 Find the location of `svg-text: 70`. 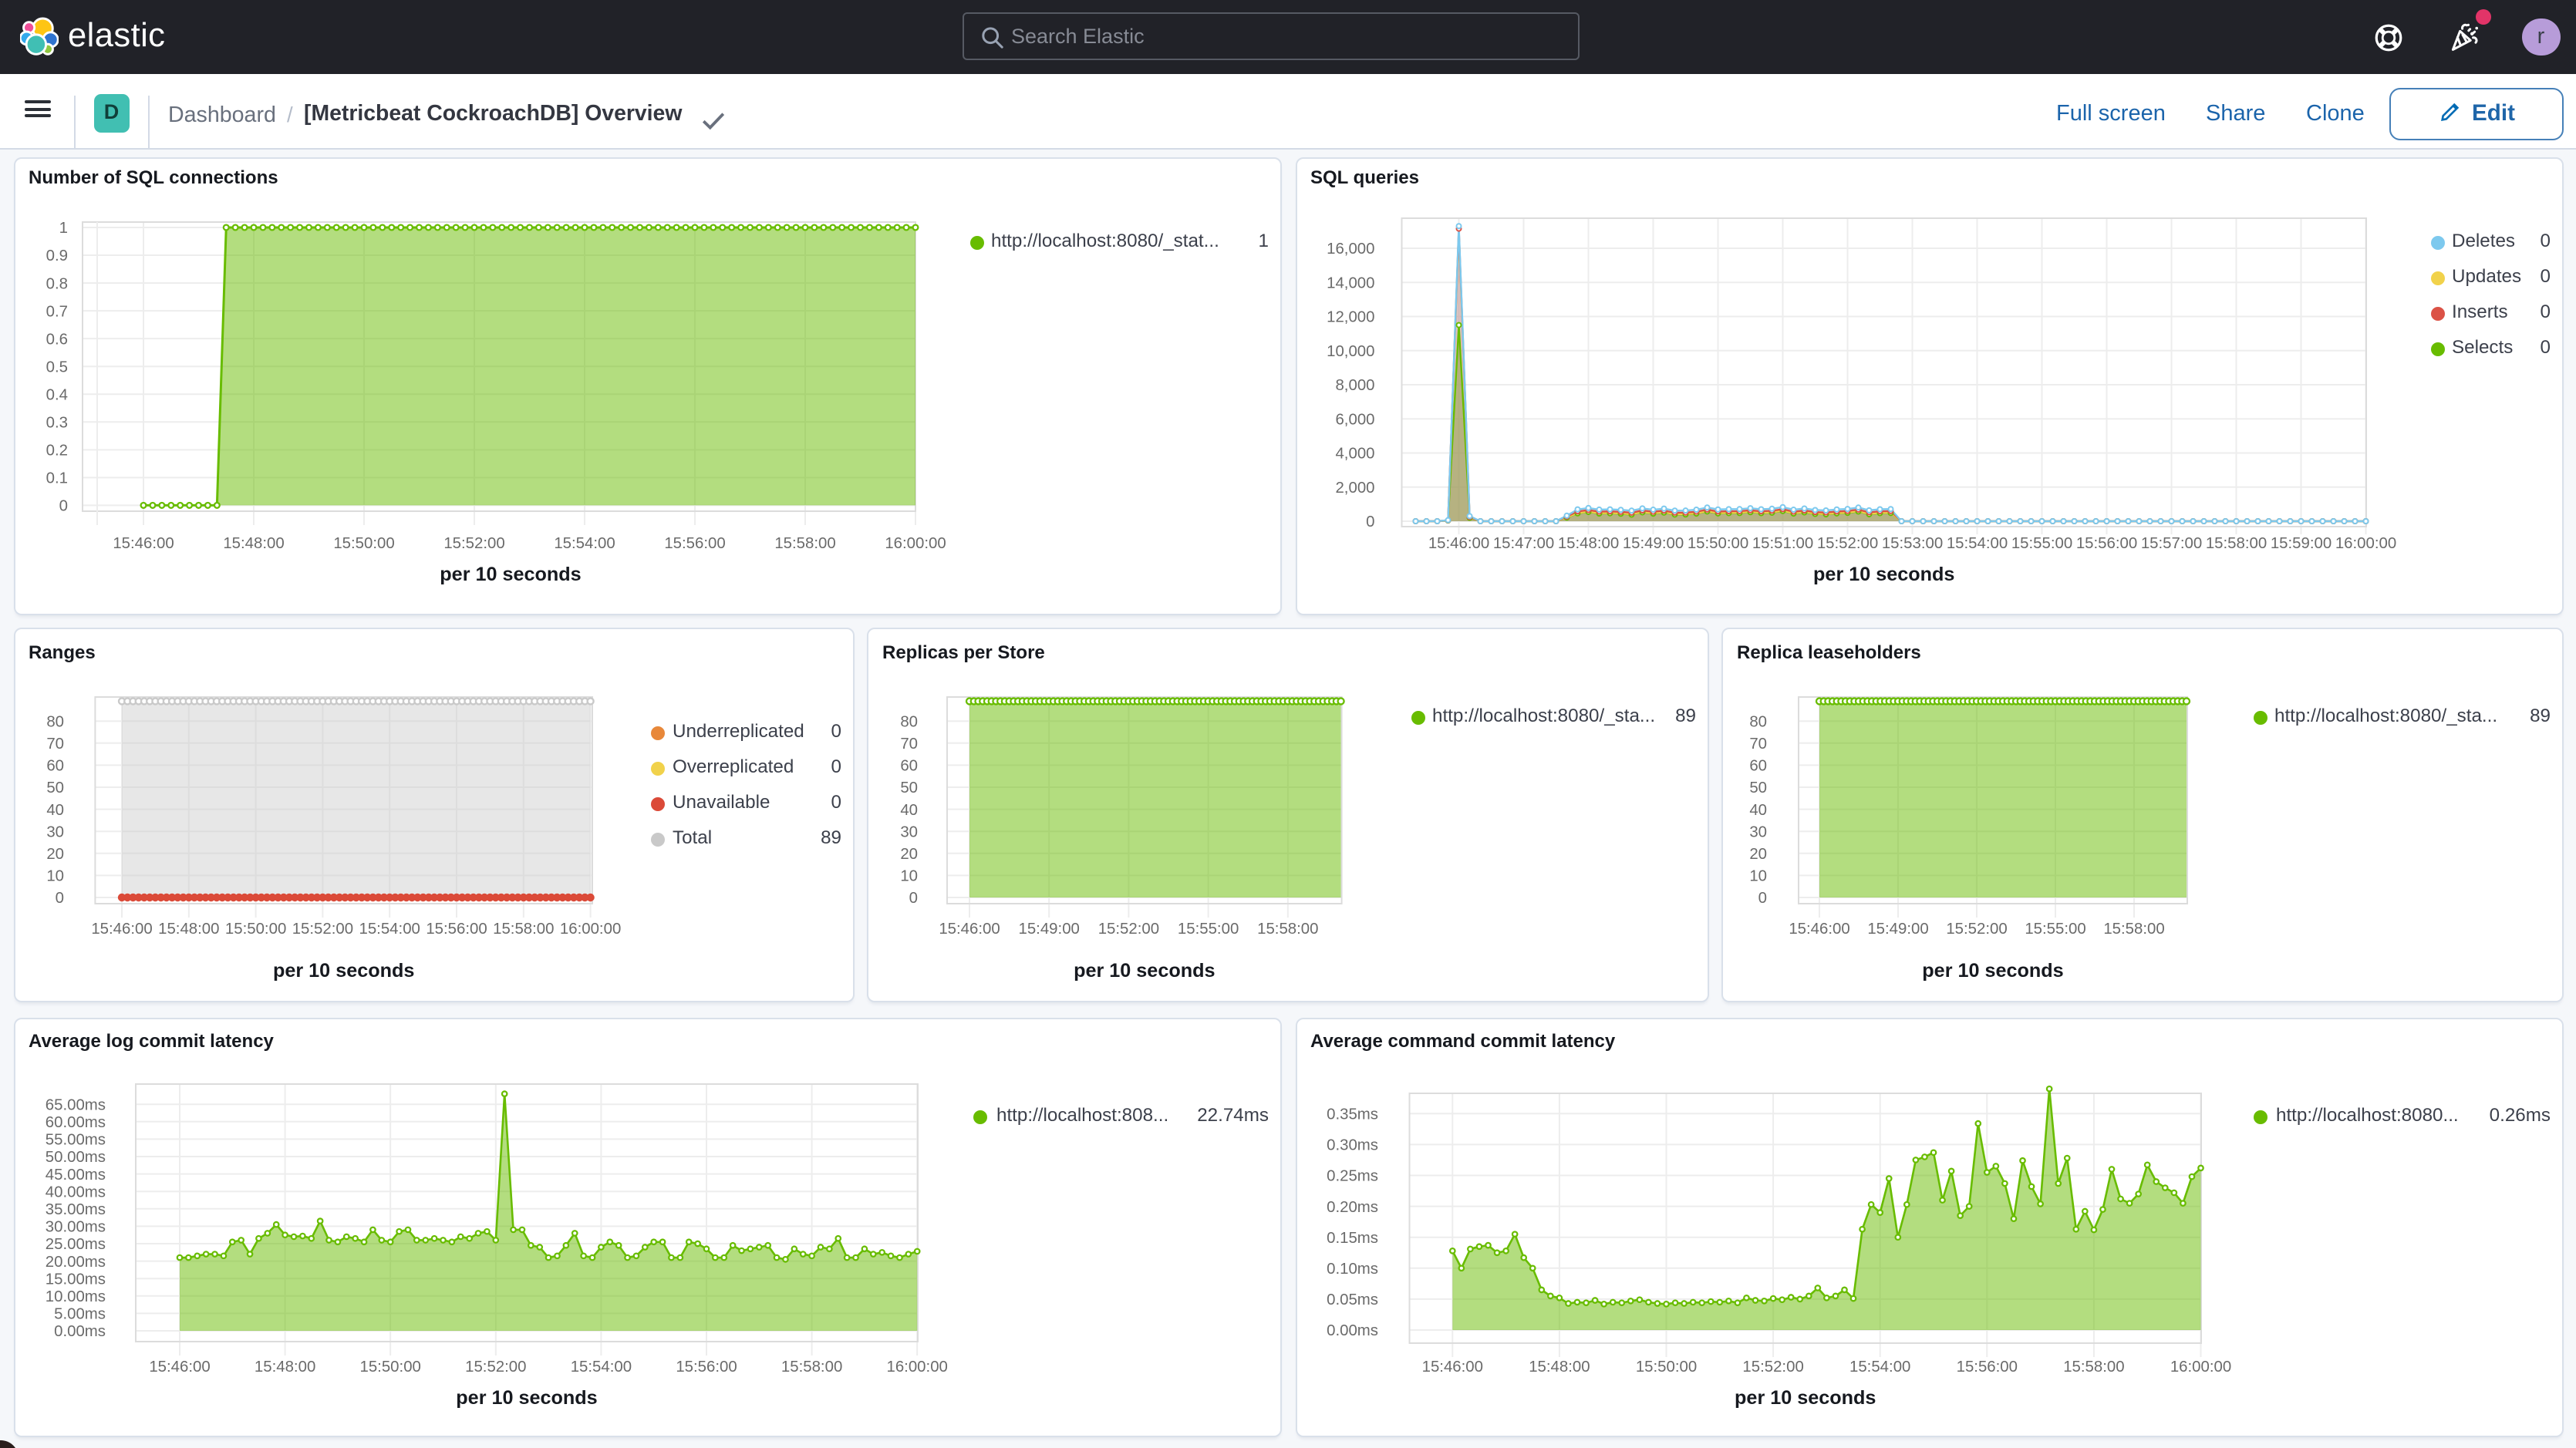

svg-text: 70 is located at coordinates (54, 744).